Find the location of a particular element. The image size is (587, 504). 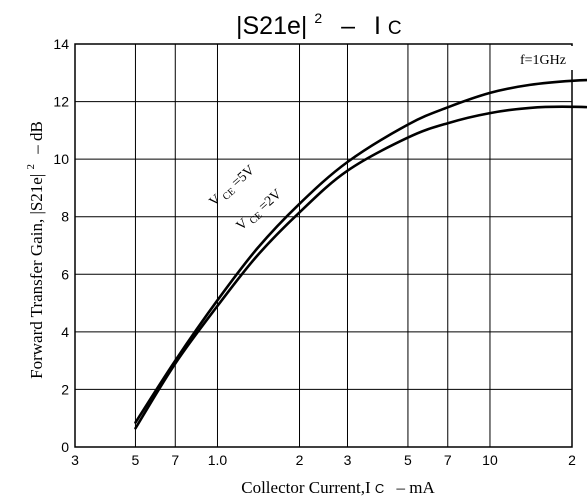

series-label-vce5v: V CE =5V is located at coordinates (233, 187).